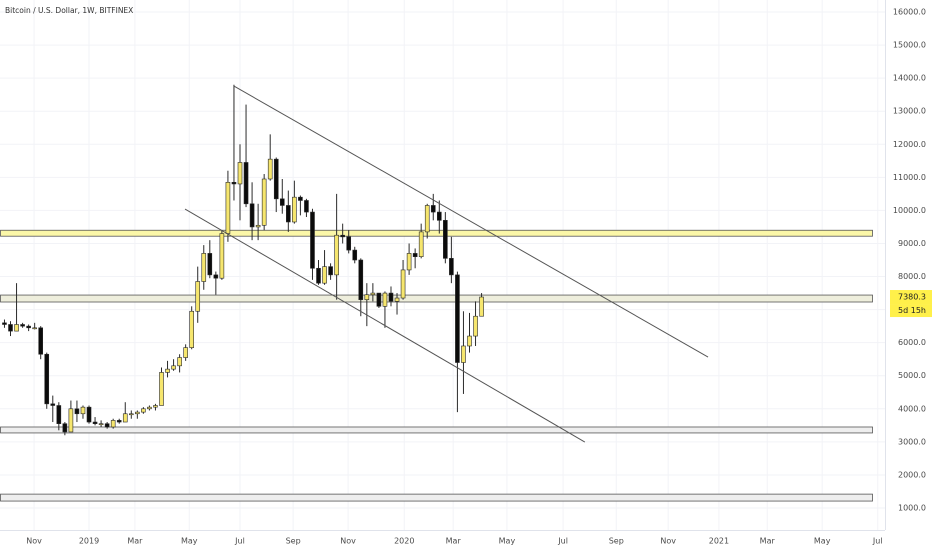 Image resolution: width=932 pixels, height=554 pixels. What do you see at coordinates (912, 276) in the screenshot?
I see `y-tick-label: 8000.0` at bounding box center [912, 276].